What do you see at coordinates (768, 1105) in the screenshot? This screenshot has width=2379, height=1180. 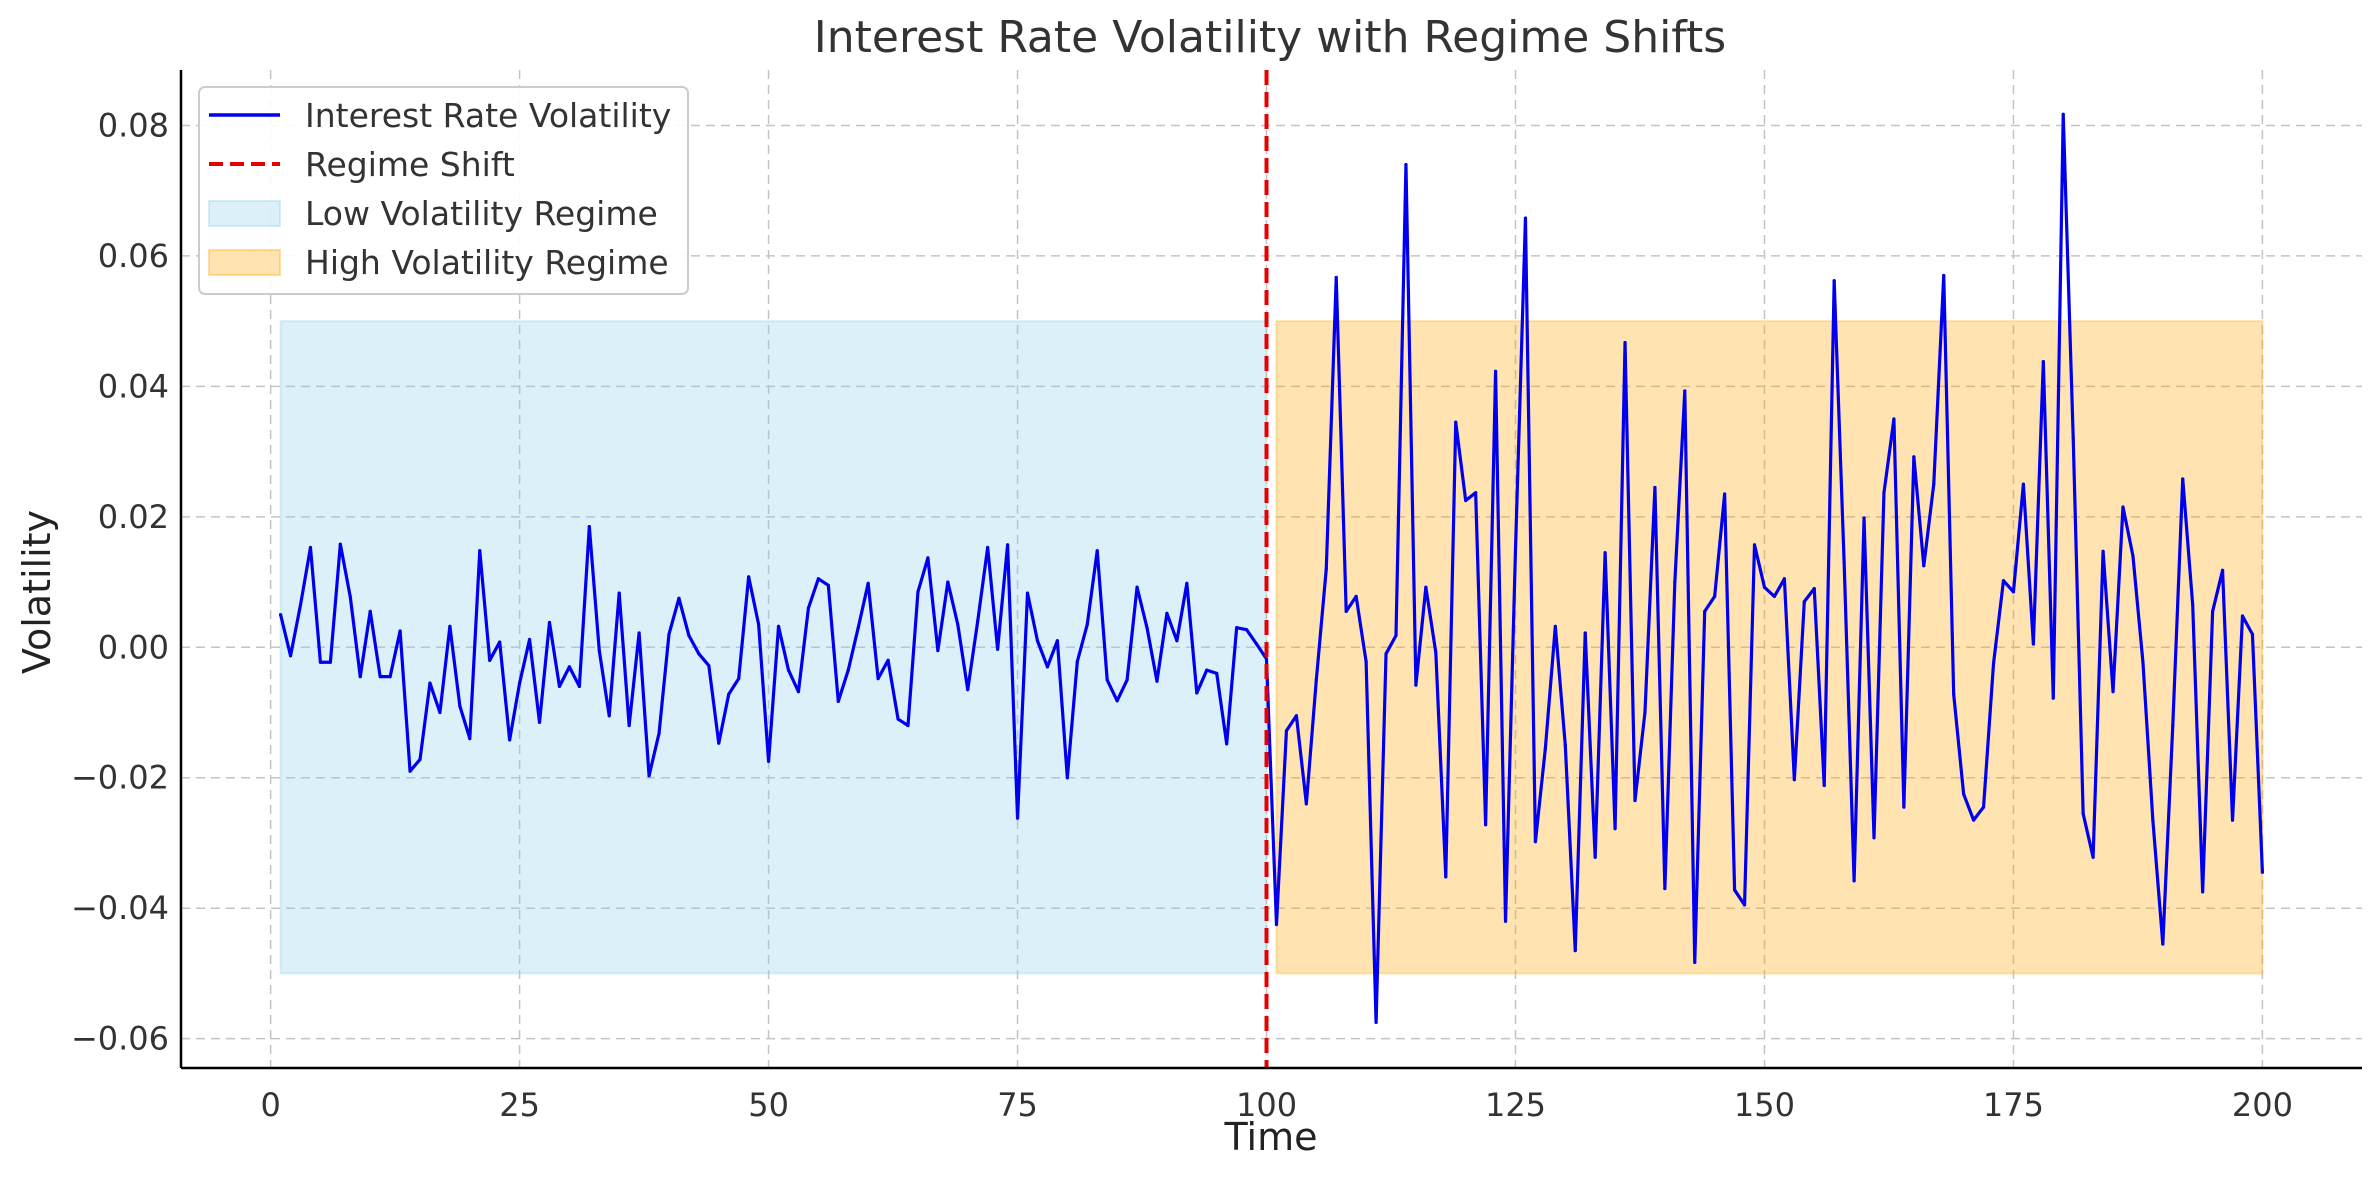 I see `x-tick-label: 50` at bounding box center [768, 1105].